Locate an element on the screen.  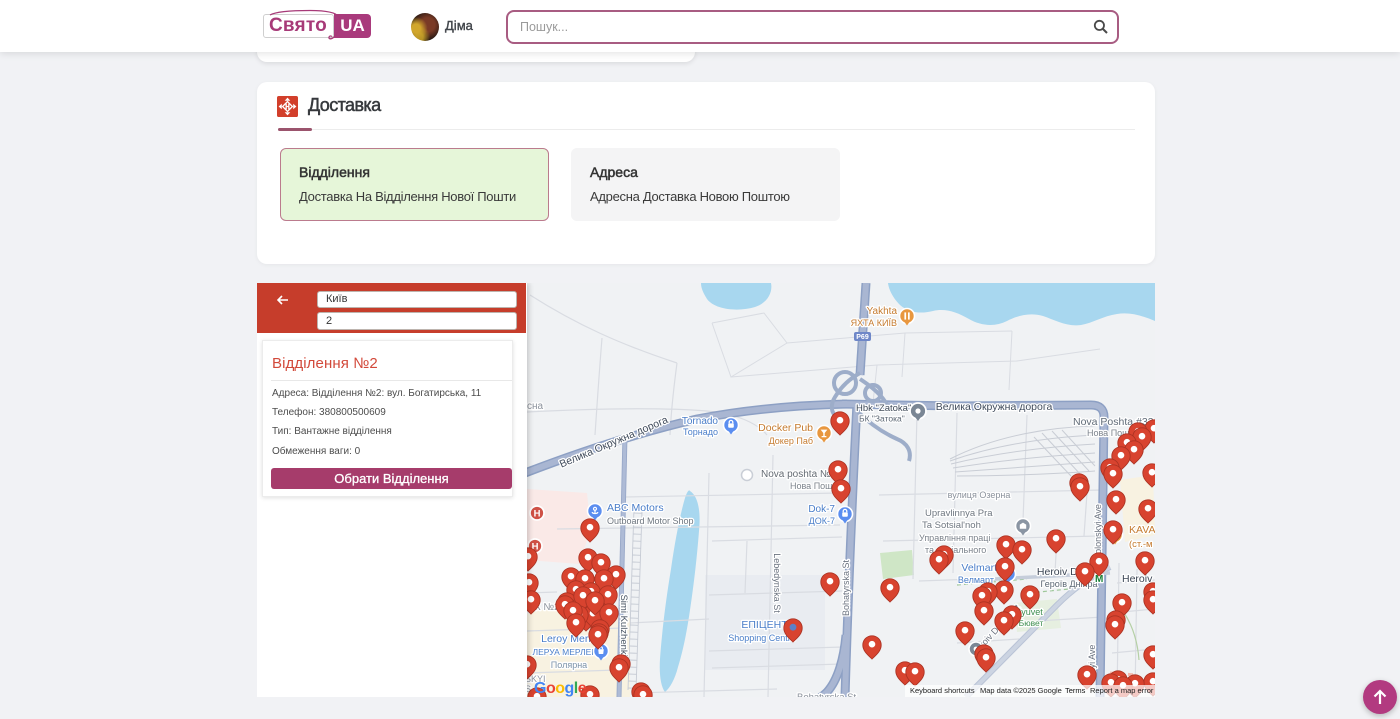
svg-text: Obolonskyi Ave is located at coordinates (1098, 535).